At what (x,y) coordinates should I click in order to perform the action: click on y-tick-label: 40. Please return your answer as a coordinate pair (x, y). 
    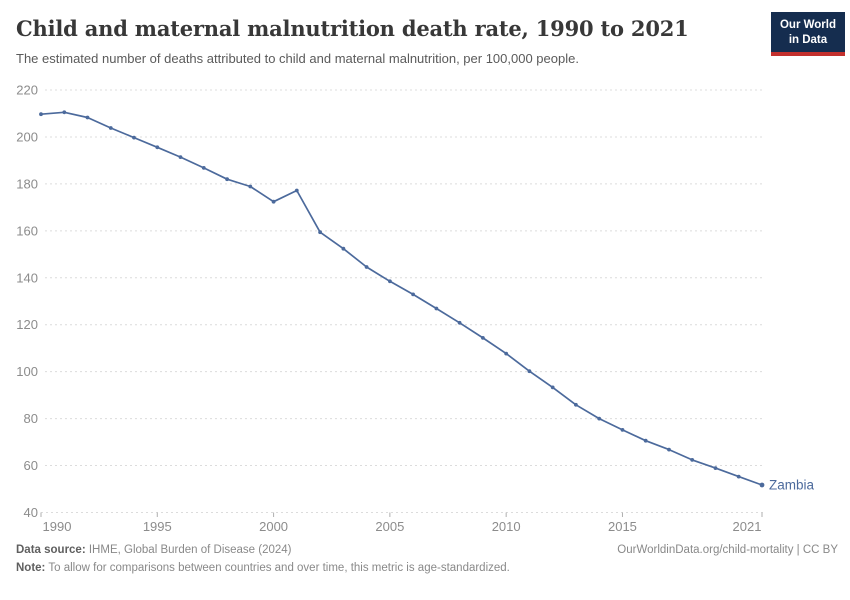
    Looking at the image, I should click on (31, 512).